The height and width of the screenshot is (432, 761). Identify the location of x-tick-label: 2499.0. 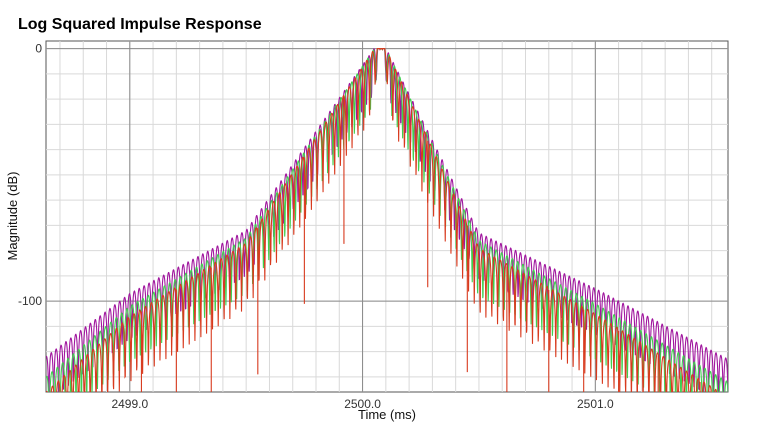
(129, 404).